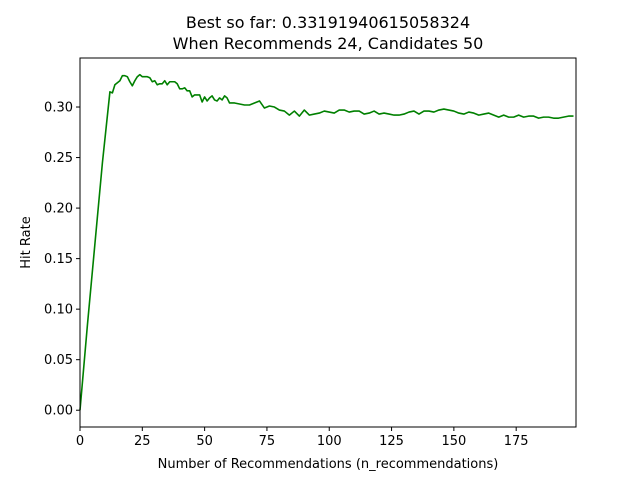 The width and height of the screenshot is (640, 480). Describe the element at coordinates (58, 411) in the screenshot. I see `y-tick-label: 0.00` at that location.